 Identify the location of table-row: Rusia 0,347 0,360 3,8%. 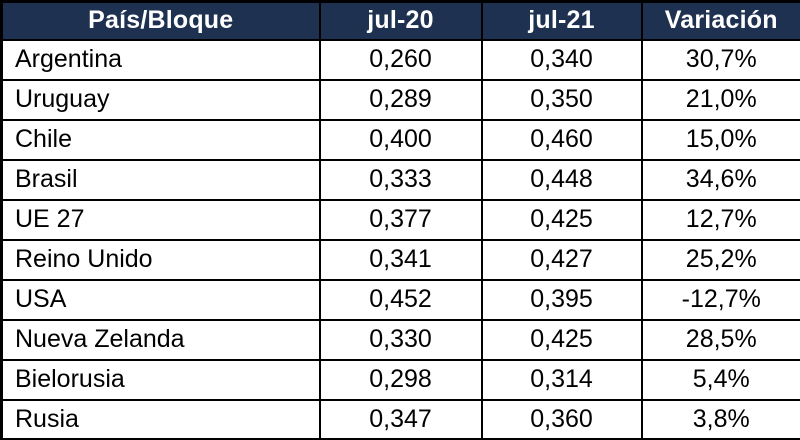
(400, 419).